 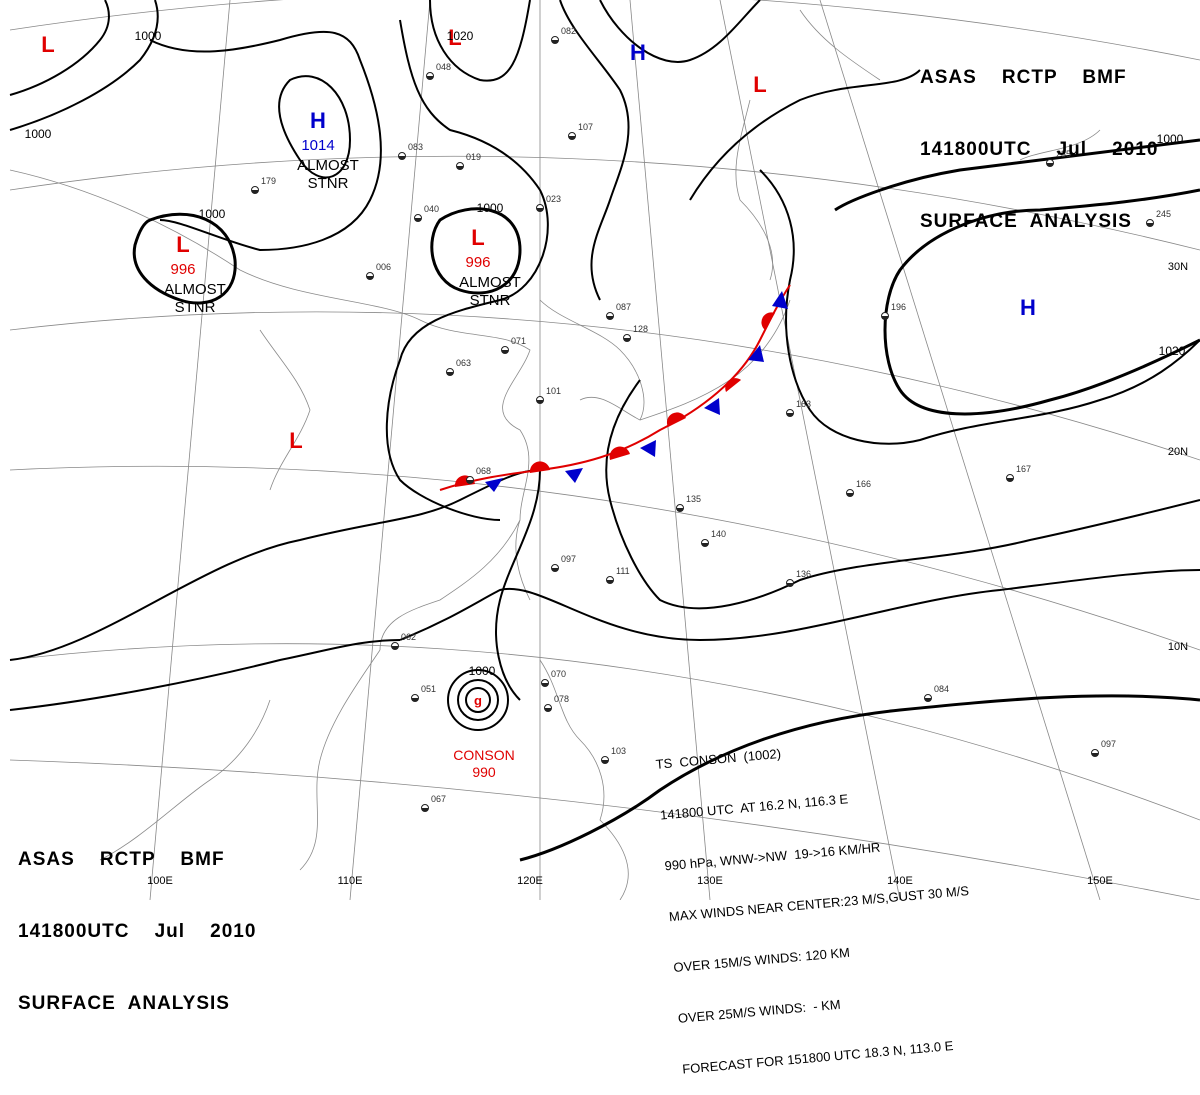 What do you see at coordinates (623, 571) in the screenshot?
I see `station-pressure: 111` at bounding box center [623, 571].